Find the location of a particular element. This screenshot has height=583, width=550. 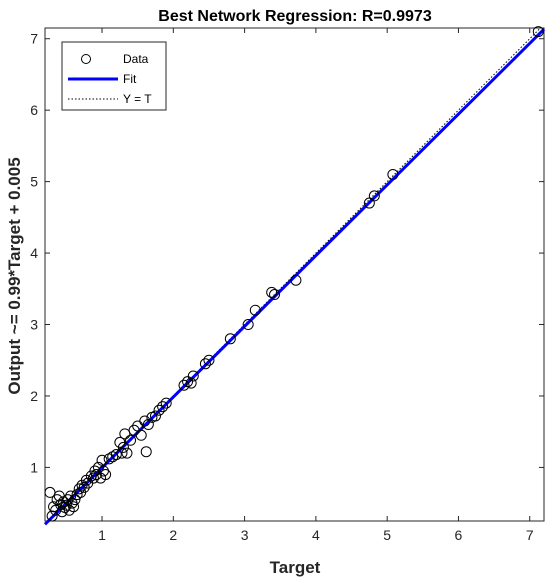

y-tick-label: 5 is located at coordinates (34, 182).